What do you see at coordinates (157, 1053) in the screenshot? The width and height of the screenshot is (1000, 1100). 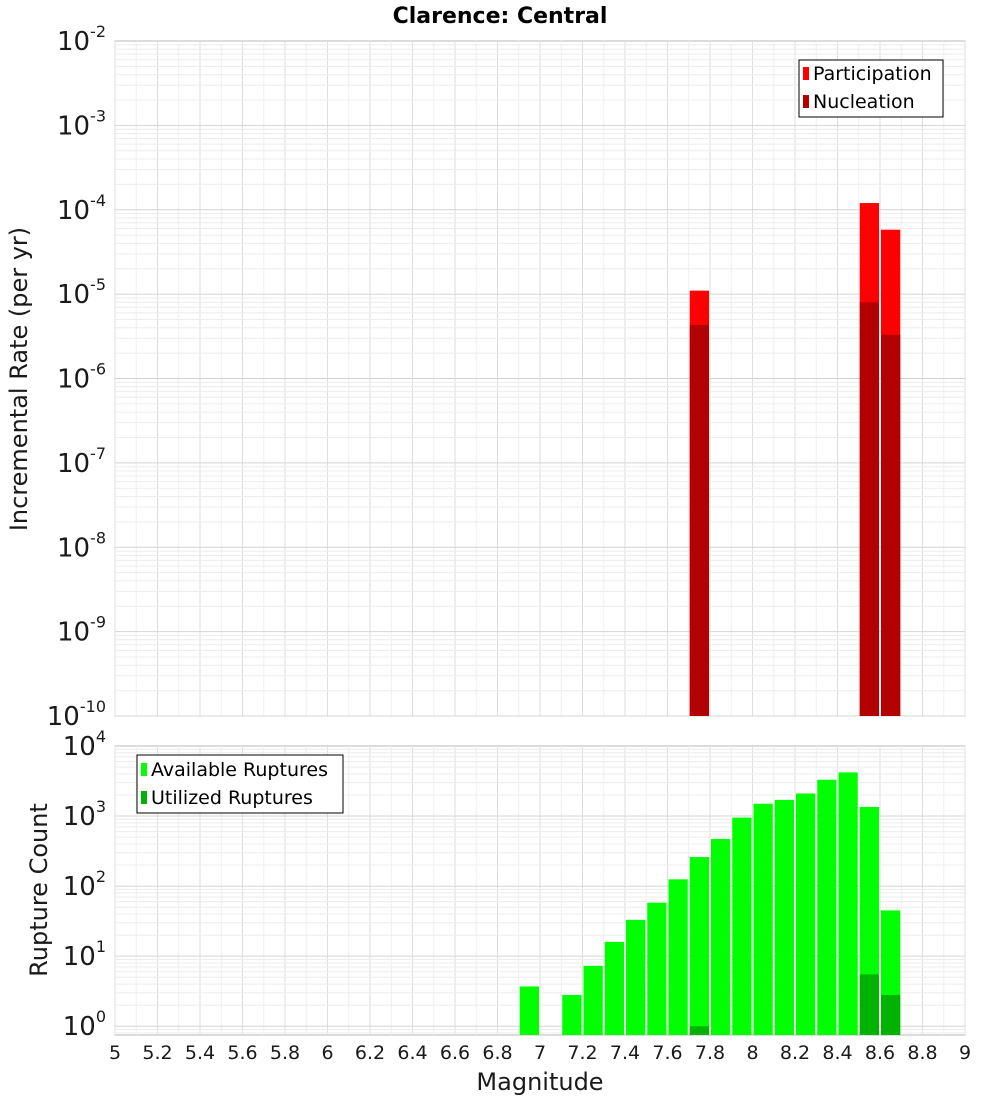 I see `x-tick-label: 5.2` at bounding box center [157, 1053].